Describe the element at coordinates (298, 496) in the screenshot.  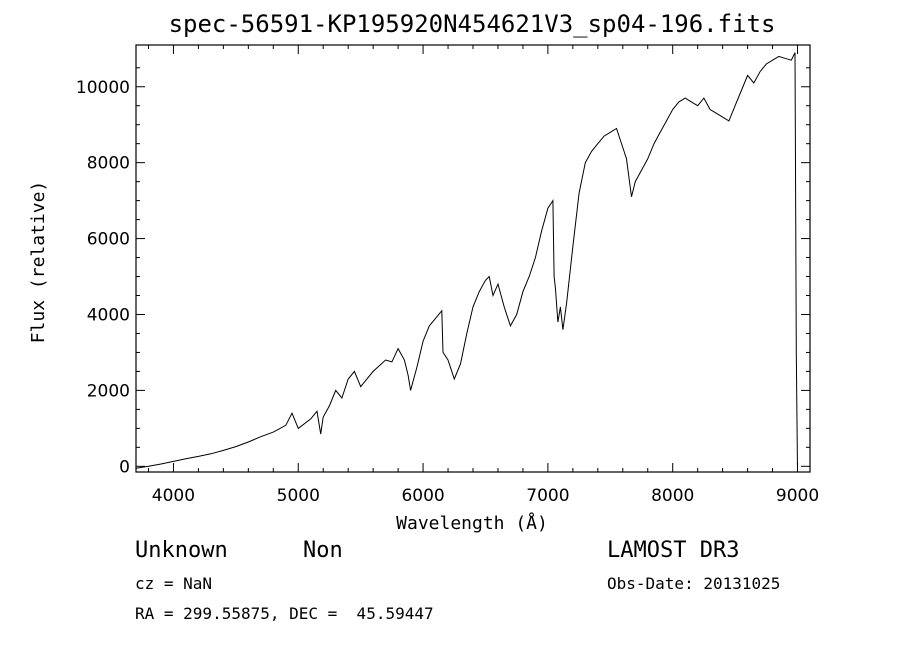
I see `x-tick-label-1: 5000` at that location.